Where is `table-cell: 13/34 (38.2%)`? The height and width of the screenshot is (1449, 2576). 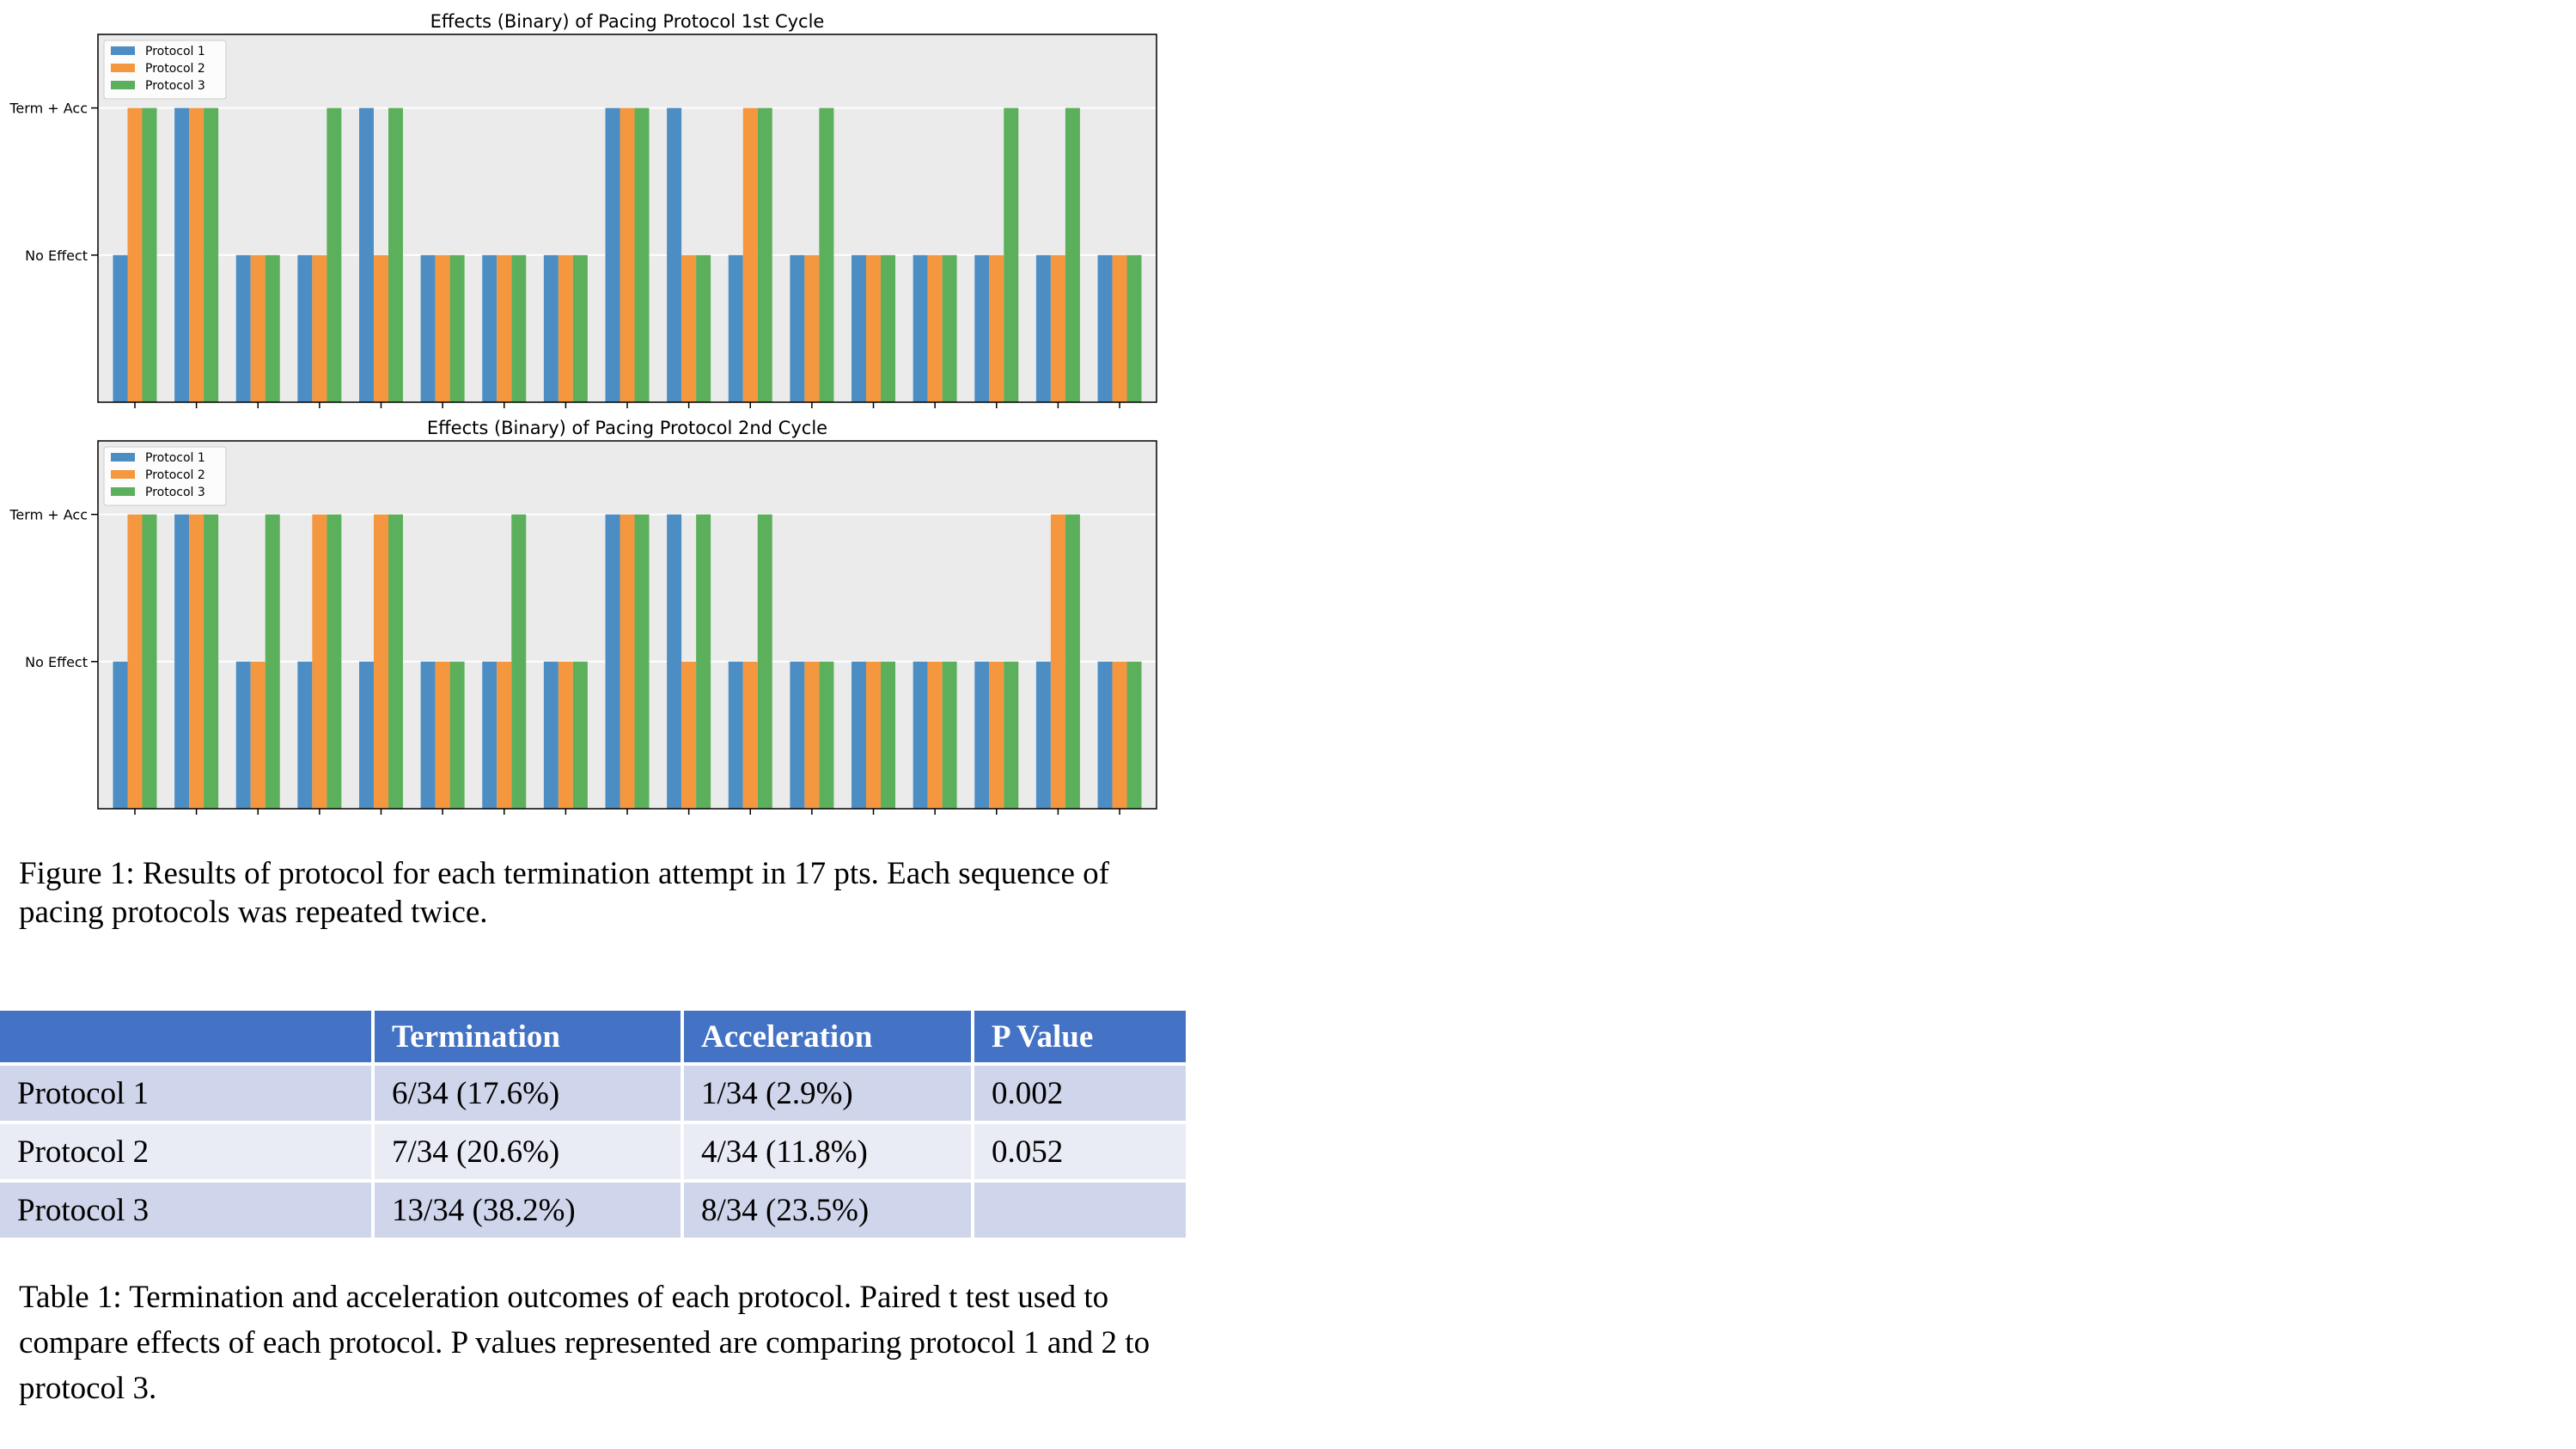 table-cell: 13/34 (38.2%) is located at coordinates (528, 1210).